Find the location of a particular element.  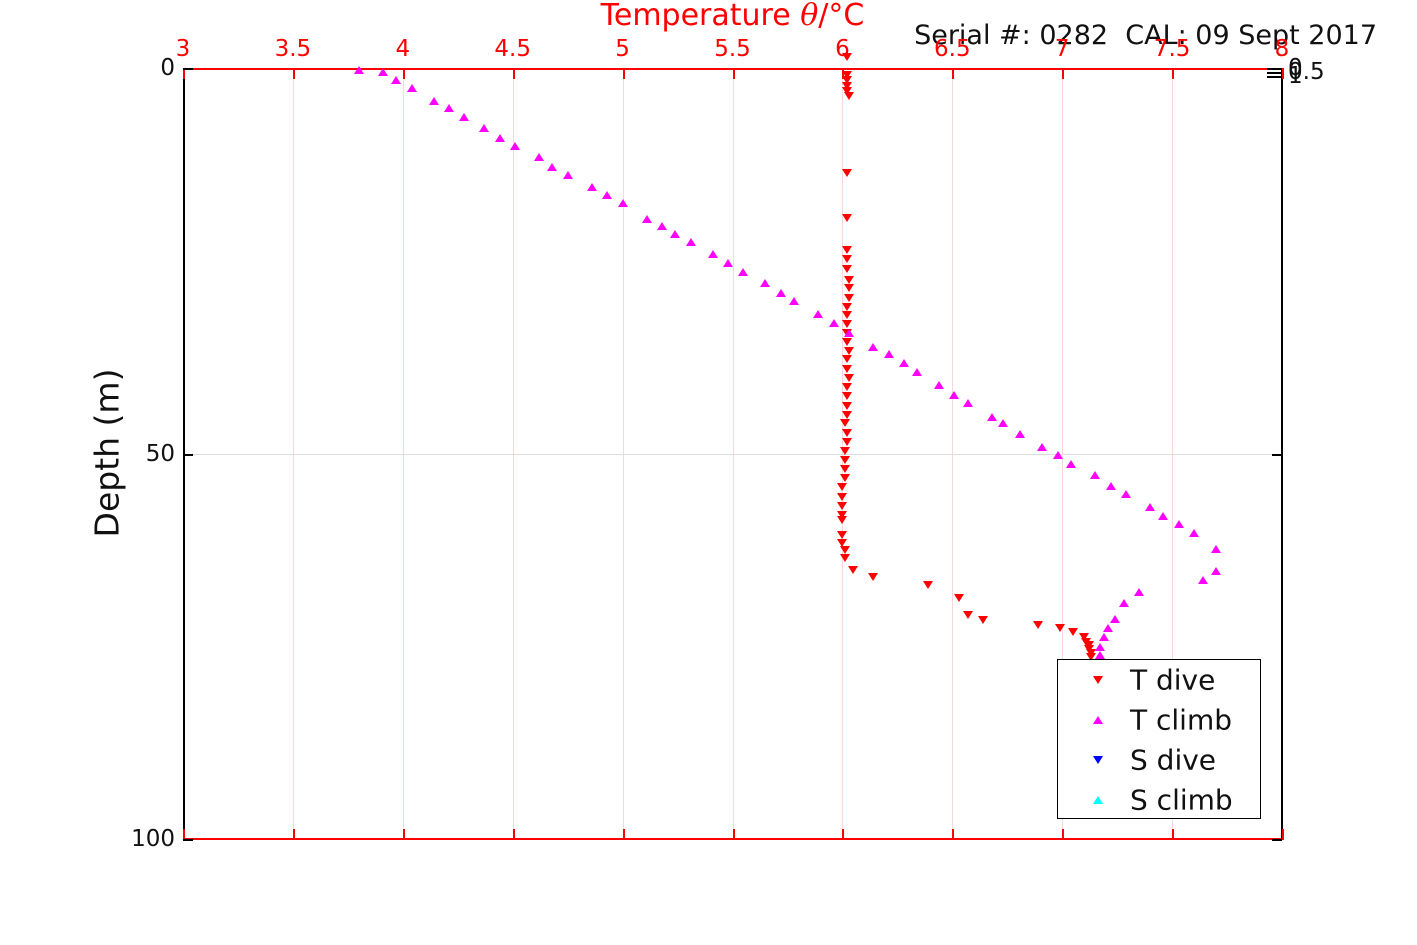

x-tick-label: 3.5 is located at coordinates (293, 49).